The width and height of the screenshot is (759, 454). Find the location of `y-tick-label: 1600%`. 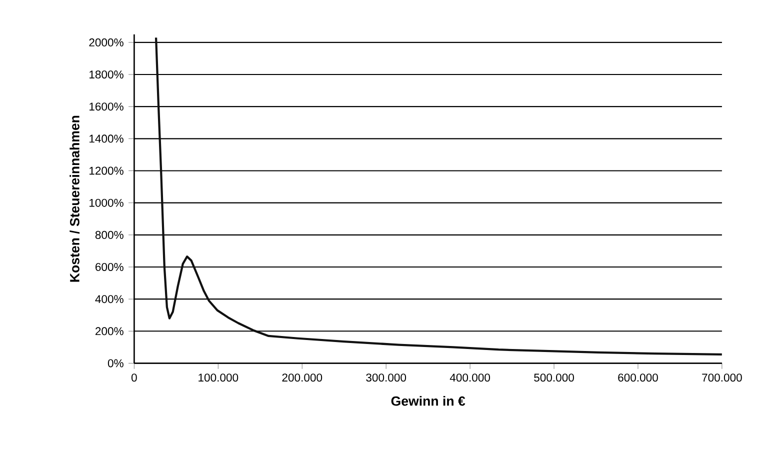

y-tick-label: 1600% is located at coordinates (107, 106).